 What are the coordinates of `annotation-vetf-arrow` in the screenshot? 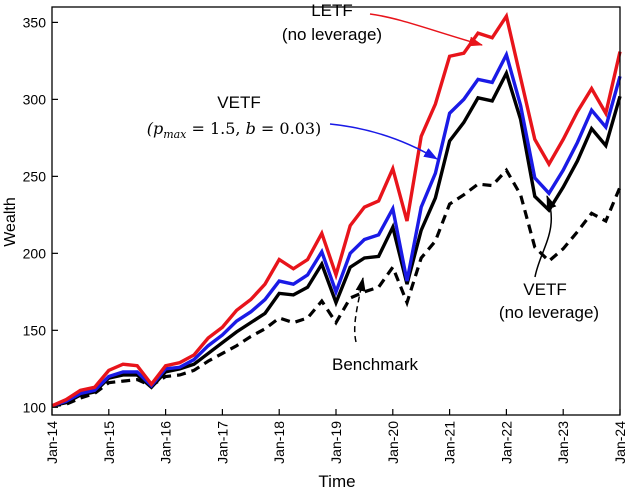 It's located at (383, 141).